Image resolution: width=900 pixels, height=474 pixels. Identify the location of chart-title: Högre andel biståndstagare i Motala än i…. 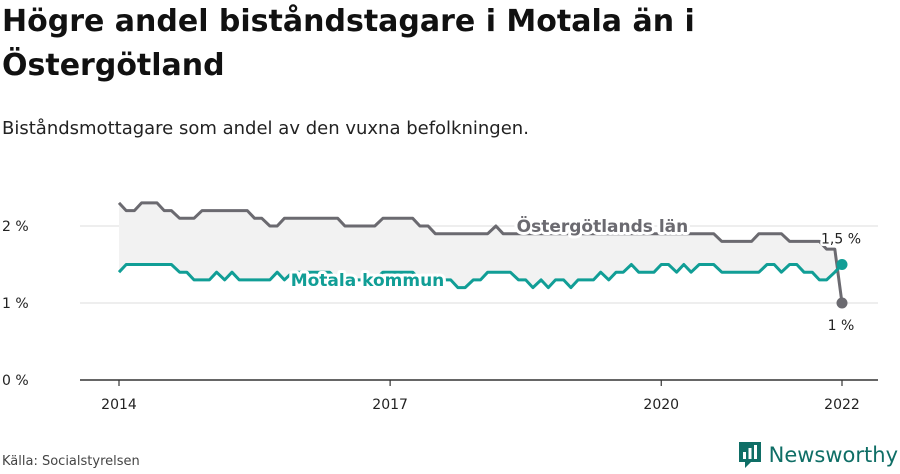
(348, 43).